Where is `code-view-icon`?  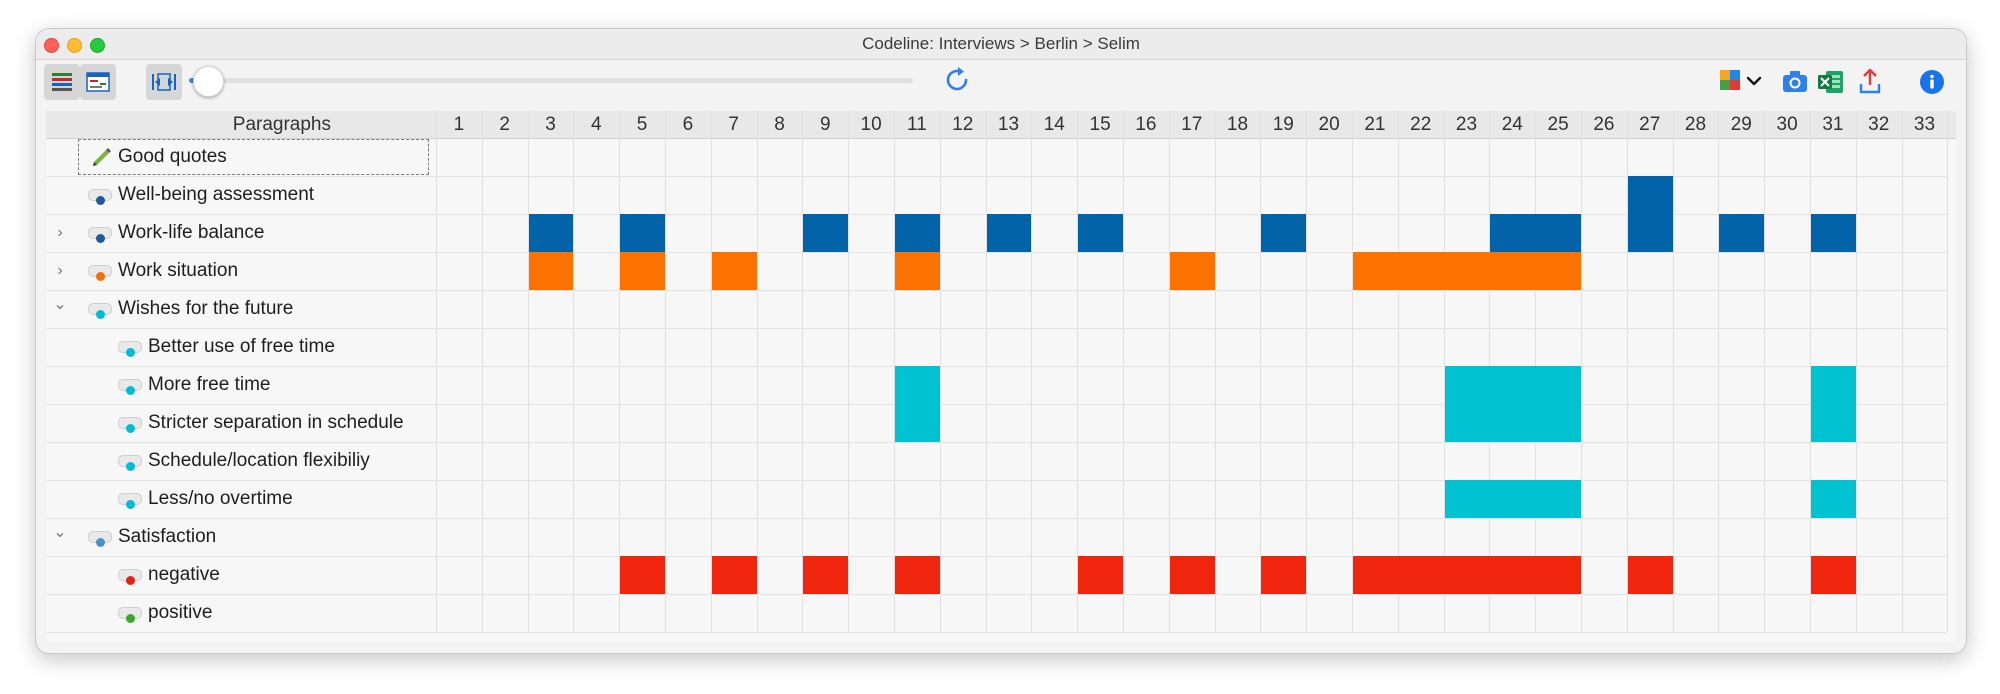
code-view-icon is located at coordinates (62, 82).